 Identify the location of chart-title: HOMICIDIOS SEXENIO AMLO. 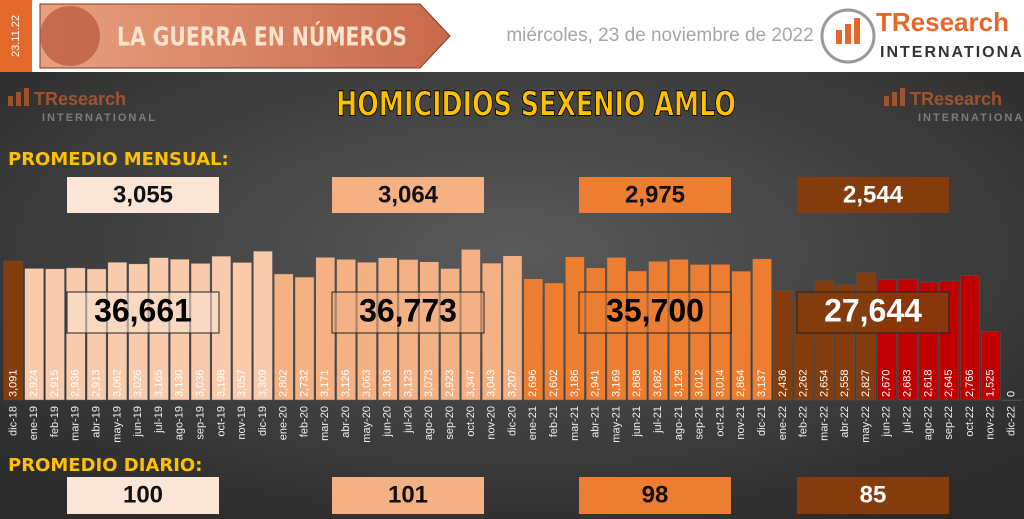
(536, 105).